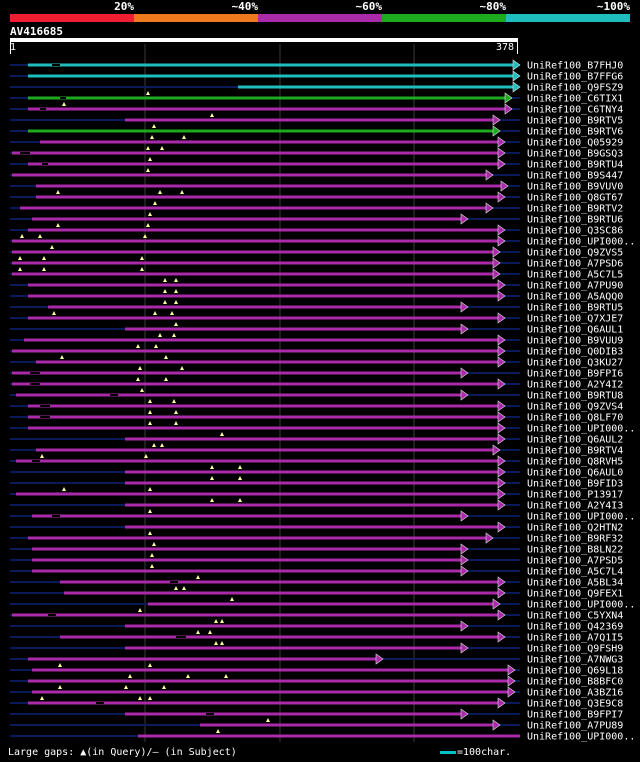 Image resolution: width=640 pixels, height=762 pixels. Describe the element at coordinates (316, 549) in the screenshot. I see `hit-row: UniRef100_B8LN22` at that location.